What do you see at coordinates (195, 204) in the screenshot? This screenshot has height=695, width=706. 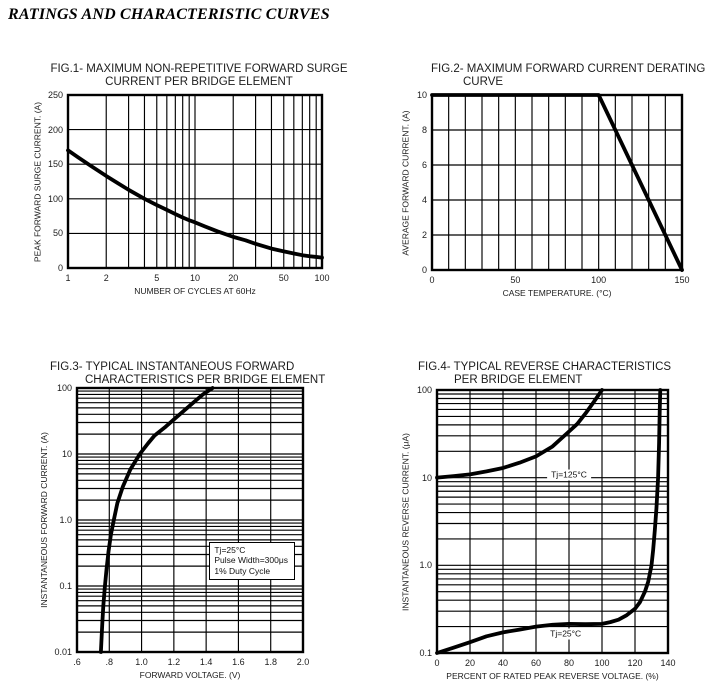 I see `surge-current-curve` at bounding box center [195, 204].